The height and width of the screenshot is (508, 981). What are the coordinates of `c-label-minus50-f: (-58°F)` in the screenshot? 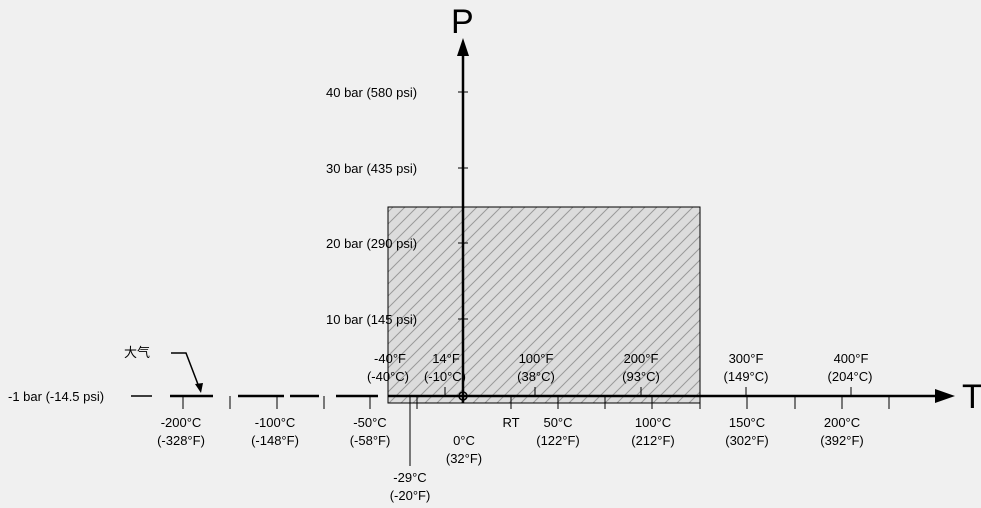 It's located at (370, 440).